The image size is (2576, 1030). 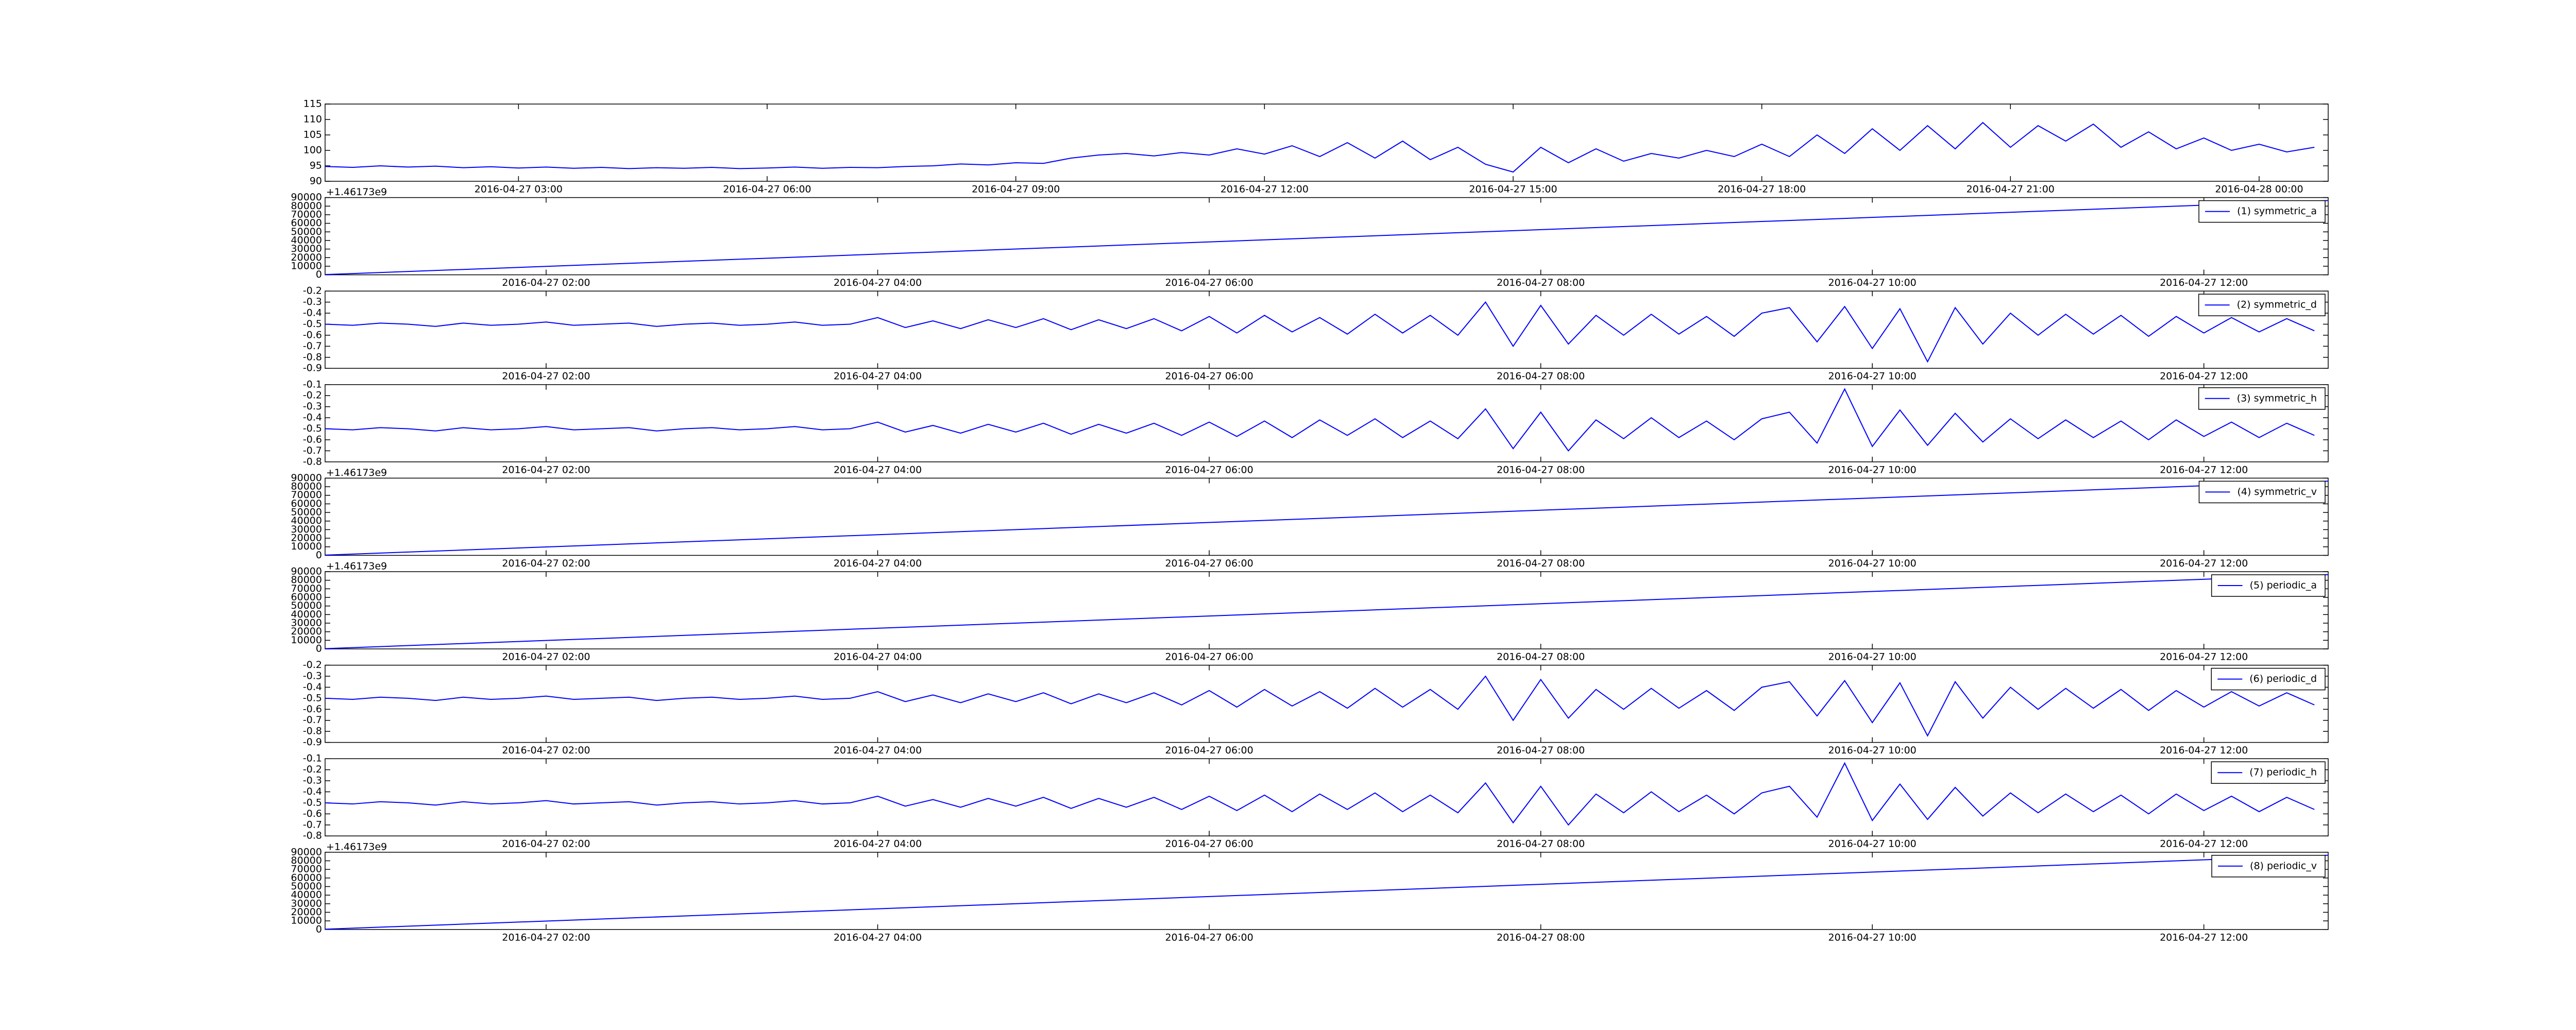 What do you see at coordinates (2268, 679) in the screenshot?
I see `legend: (6) periodic_d` at bounding box center [2268, 679].